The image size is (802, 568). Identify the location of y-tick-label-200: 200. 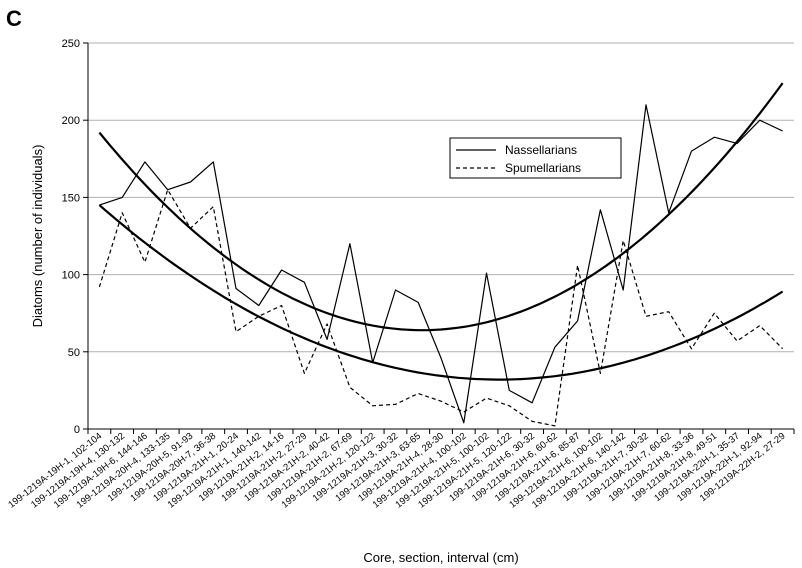
(71, 121).